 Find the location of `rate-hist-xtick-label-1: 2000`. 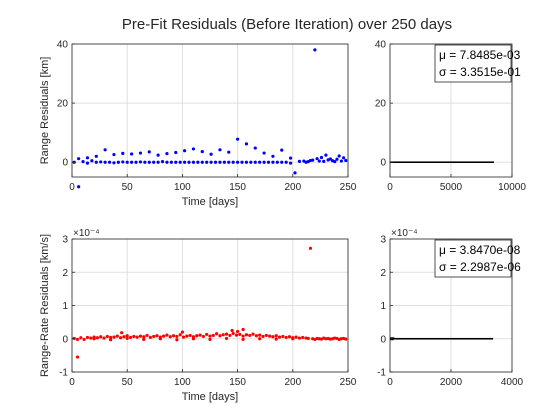

rate-hist-xtick-label-1: 2000 is located at coordinates (451, 382).